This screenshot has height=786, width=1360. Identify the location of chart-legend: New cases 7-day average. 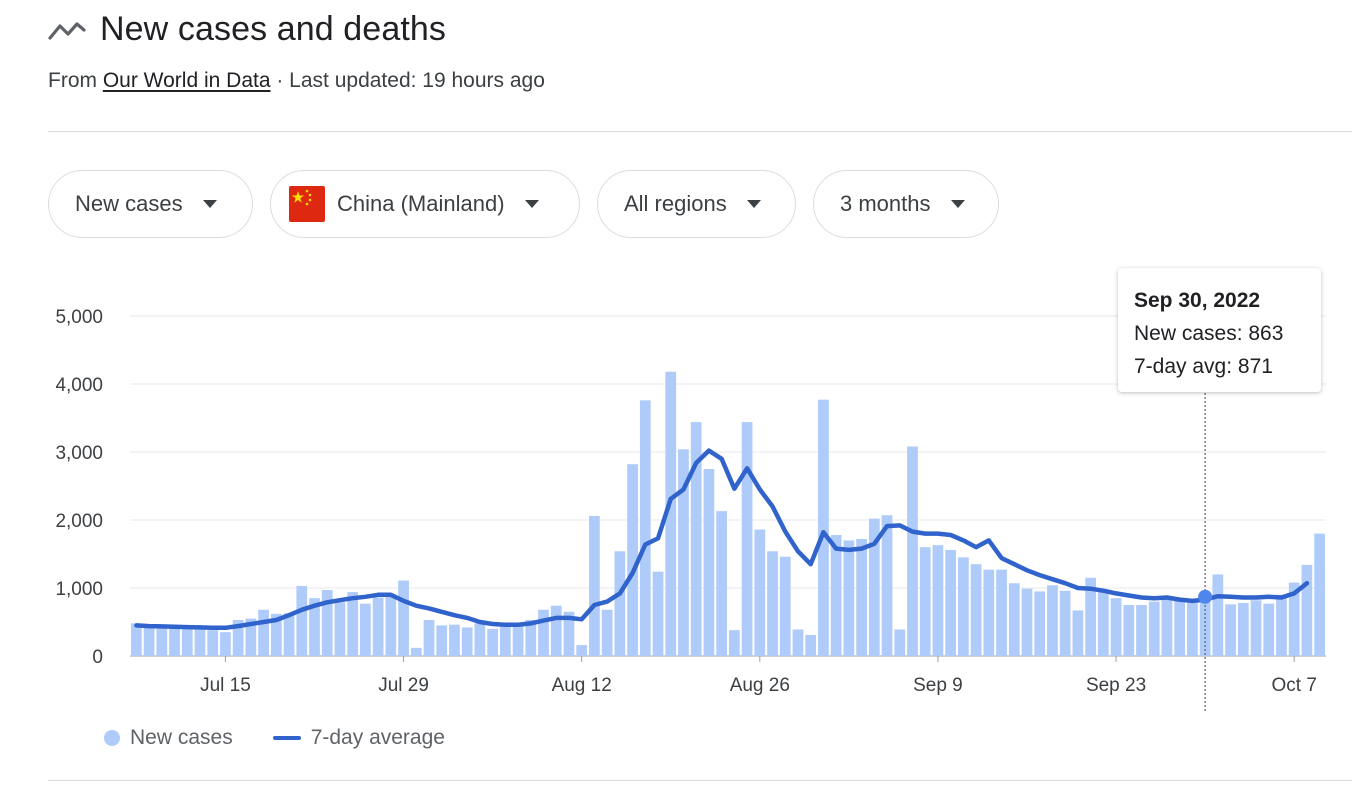
(274, 738).